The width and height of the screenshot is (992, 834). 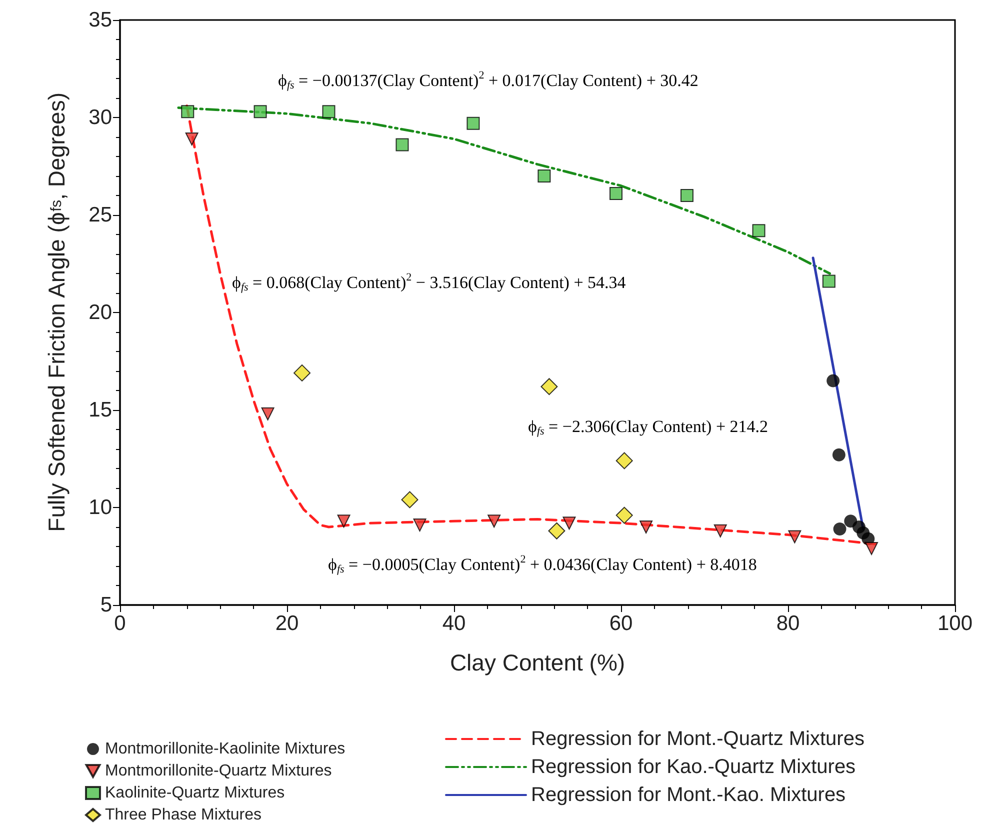 I want to click on legend-label: Montmorillonite-Kaolinite Mixtures, so click(x=225, y=749).